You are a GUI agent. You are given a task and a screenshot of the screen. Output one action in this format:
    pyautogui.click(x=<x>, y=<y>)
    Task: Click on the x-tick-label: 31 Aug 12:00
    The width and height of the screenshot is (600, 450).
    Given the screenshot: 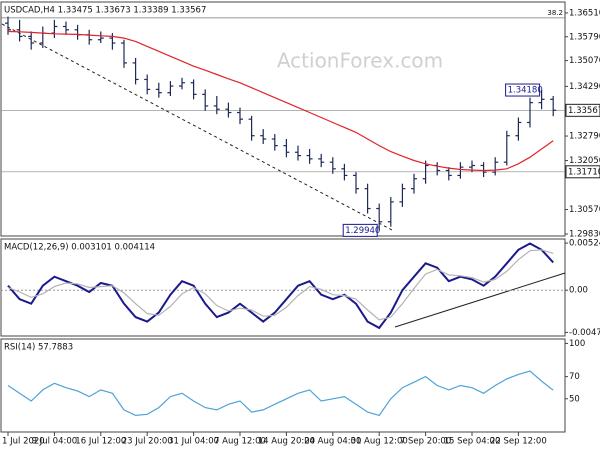 What is the action you would take?
    pyautogui.click(x=379, y=442)
    